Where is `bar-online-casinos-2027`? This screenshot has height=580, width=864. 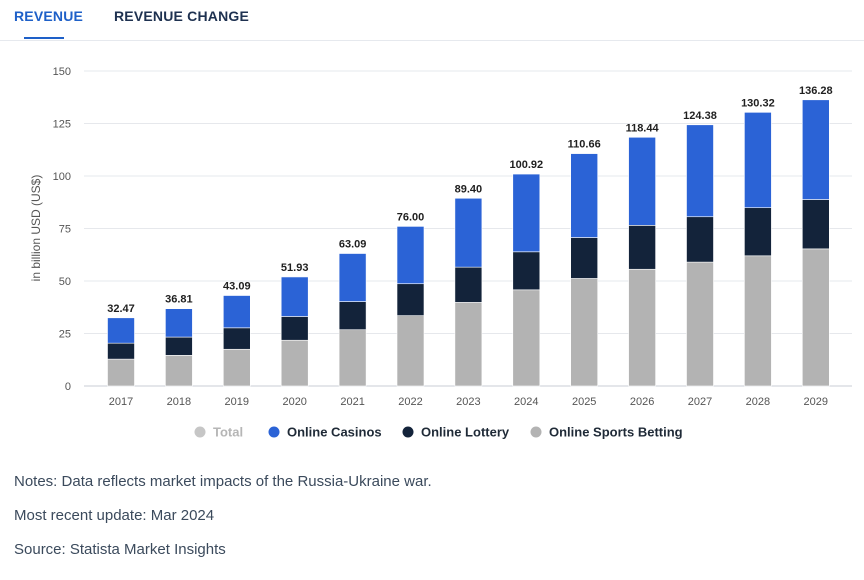
bar-online-casinos-2027 is located at coordinates (700, 171).